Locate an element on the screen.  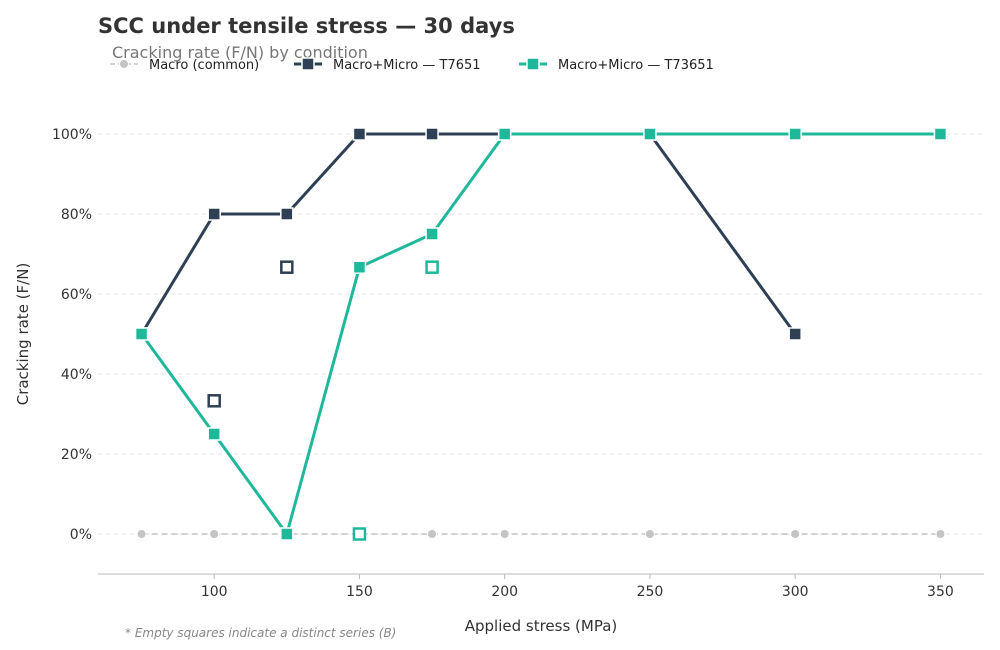
x-tick-label: 250 is located at coordinates (650, 592).